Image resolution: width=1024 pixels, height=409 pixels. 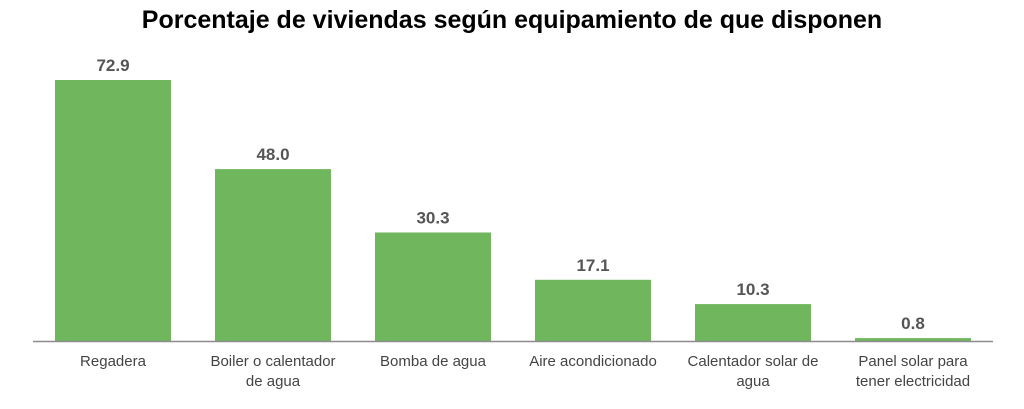 What do you see at coordinates (272, 154) in the screenshot?
I see `value-label-1: 48.0` at bounding box center [272, 154].